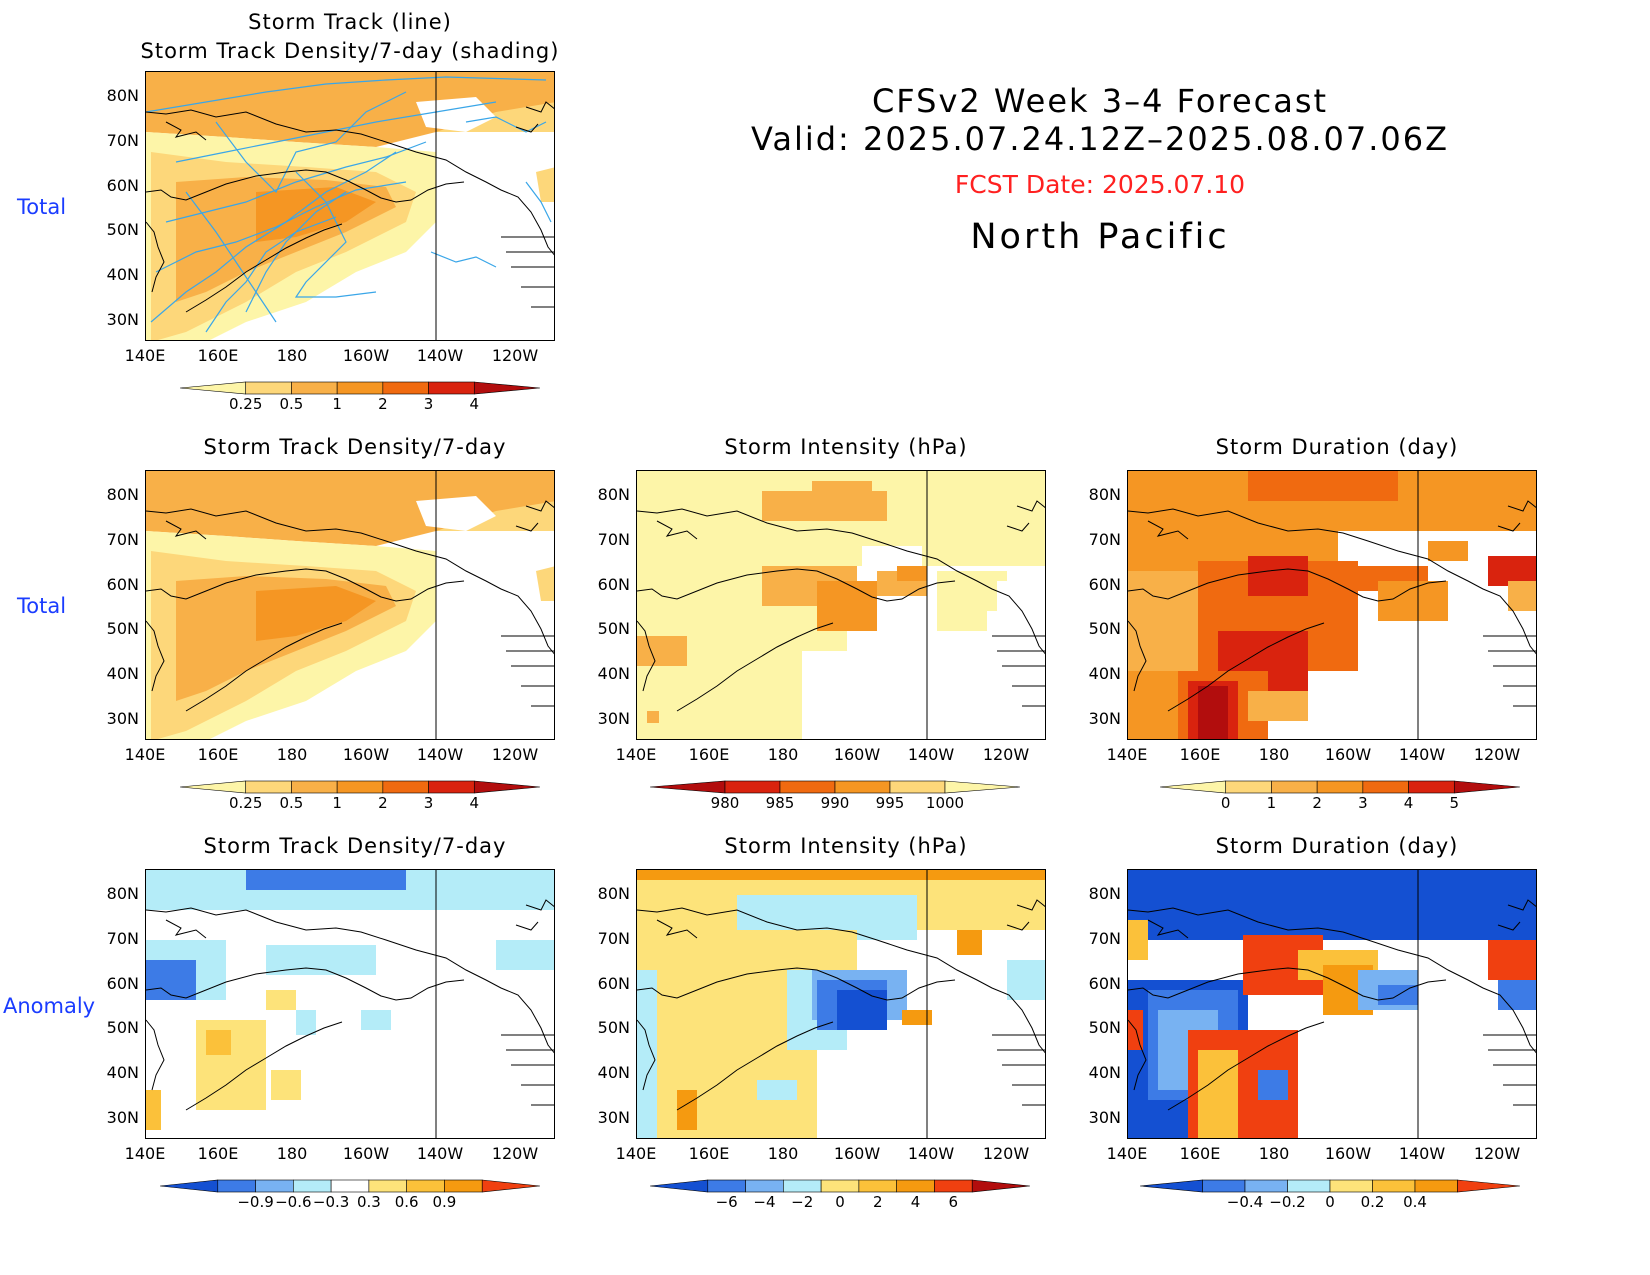 This screenshot has width=1650, height=1275. Describe the element at coordinates (246, 803) in the screenshot. I see `colorbar-label: 0.25` at that location.